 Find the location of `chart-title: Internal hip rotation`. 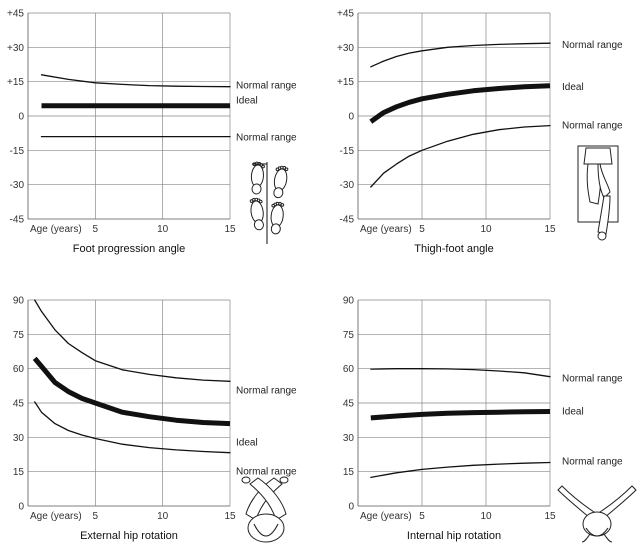

chart-title: Internal hip rotation is located at coordinates (454, 536).